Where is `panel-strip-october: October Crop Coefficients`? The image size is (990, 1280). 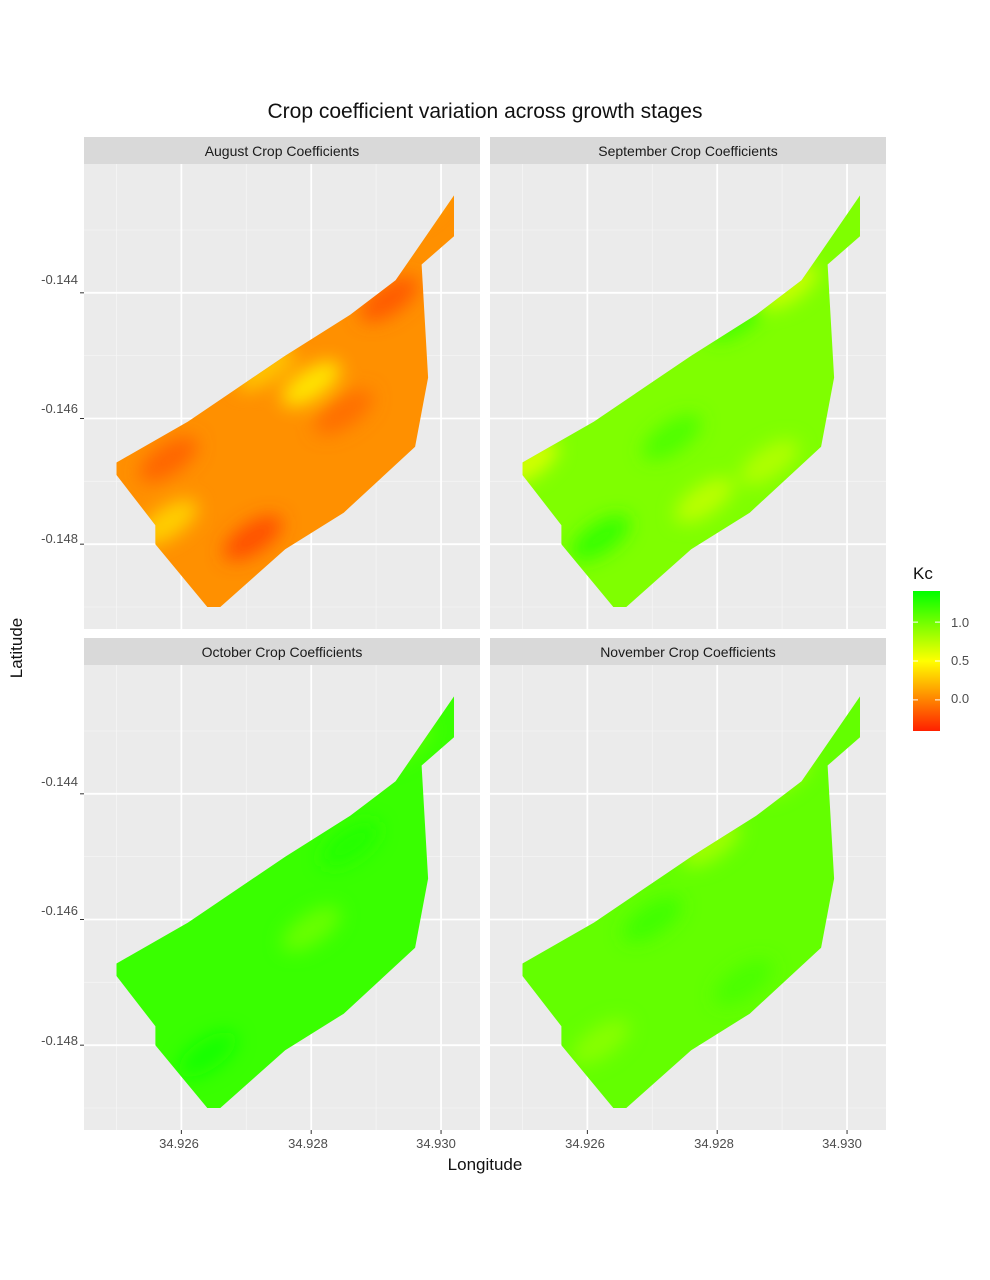
panel-strip-october: October Crop Coefficients is located at coordinates (282, 651).